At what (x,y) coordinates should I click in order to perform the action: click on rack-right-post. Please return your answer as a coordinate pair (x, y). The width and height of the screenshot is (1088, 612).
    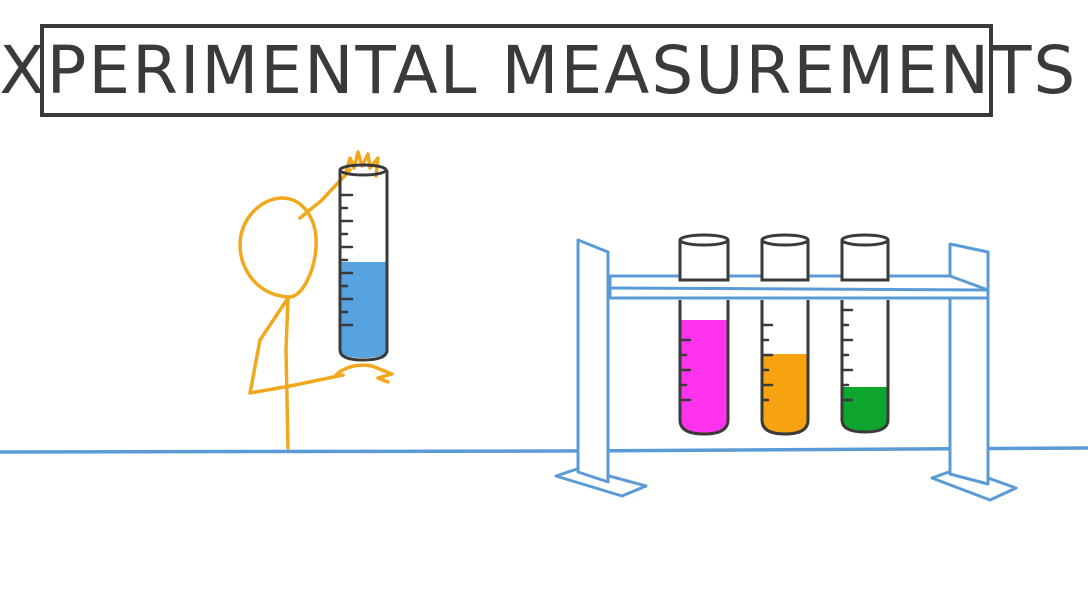
    Looking at the image, I should click on (969, 364).